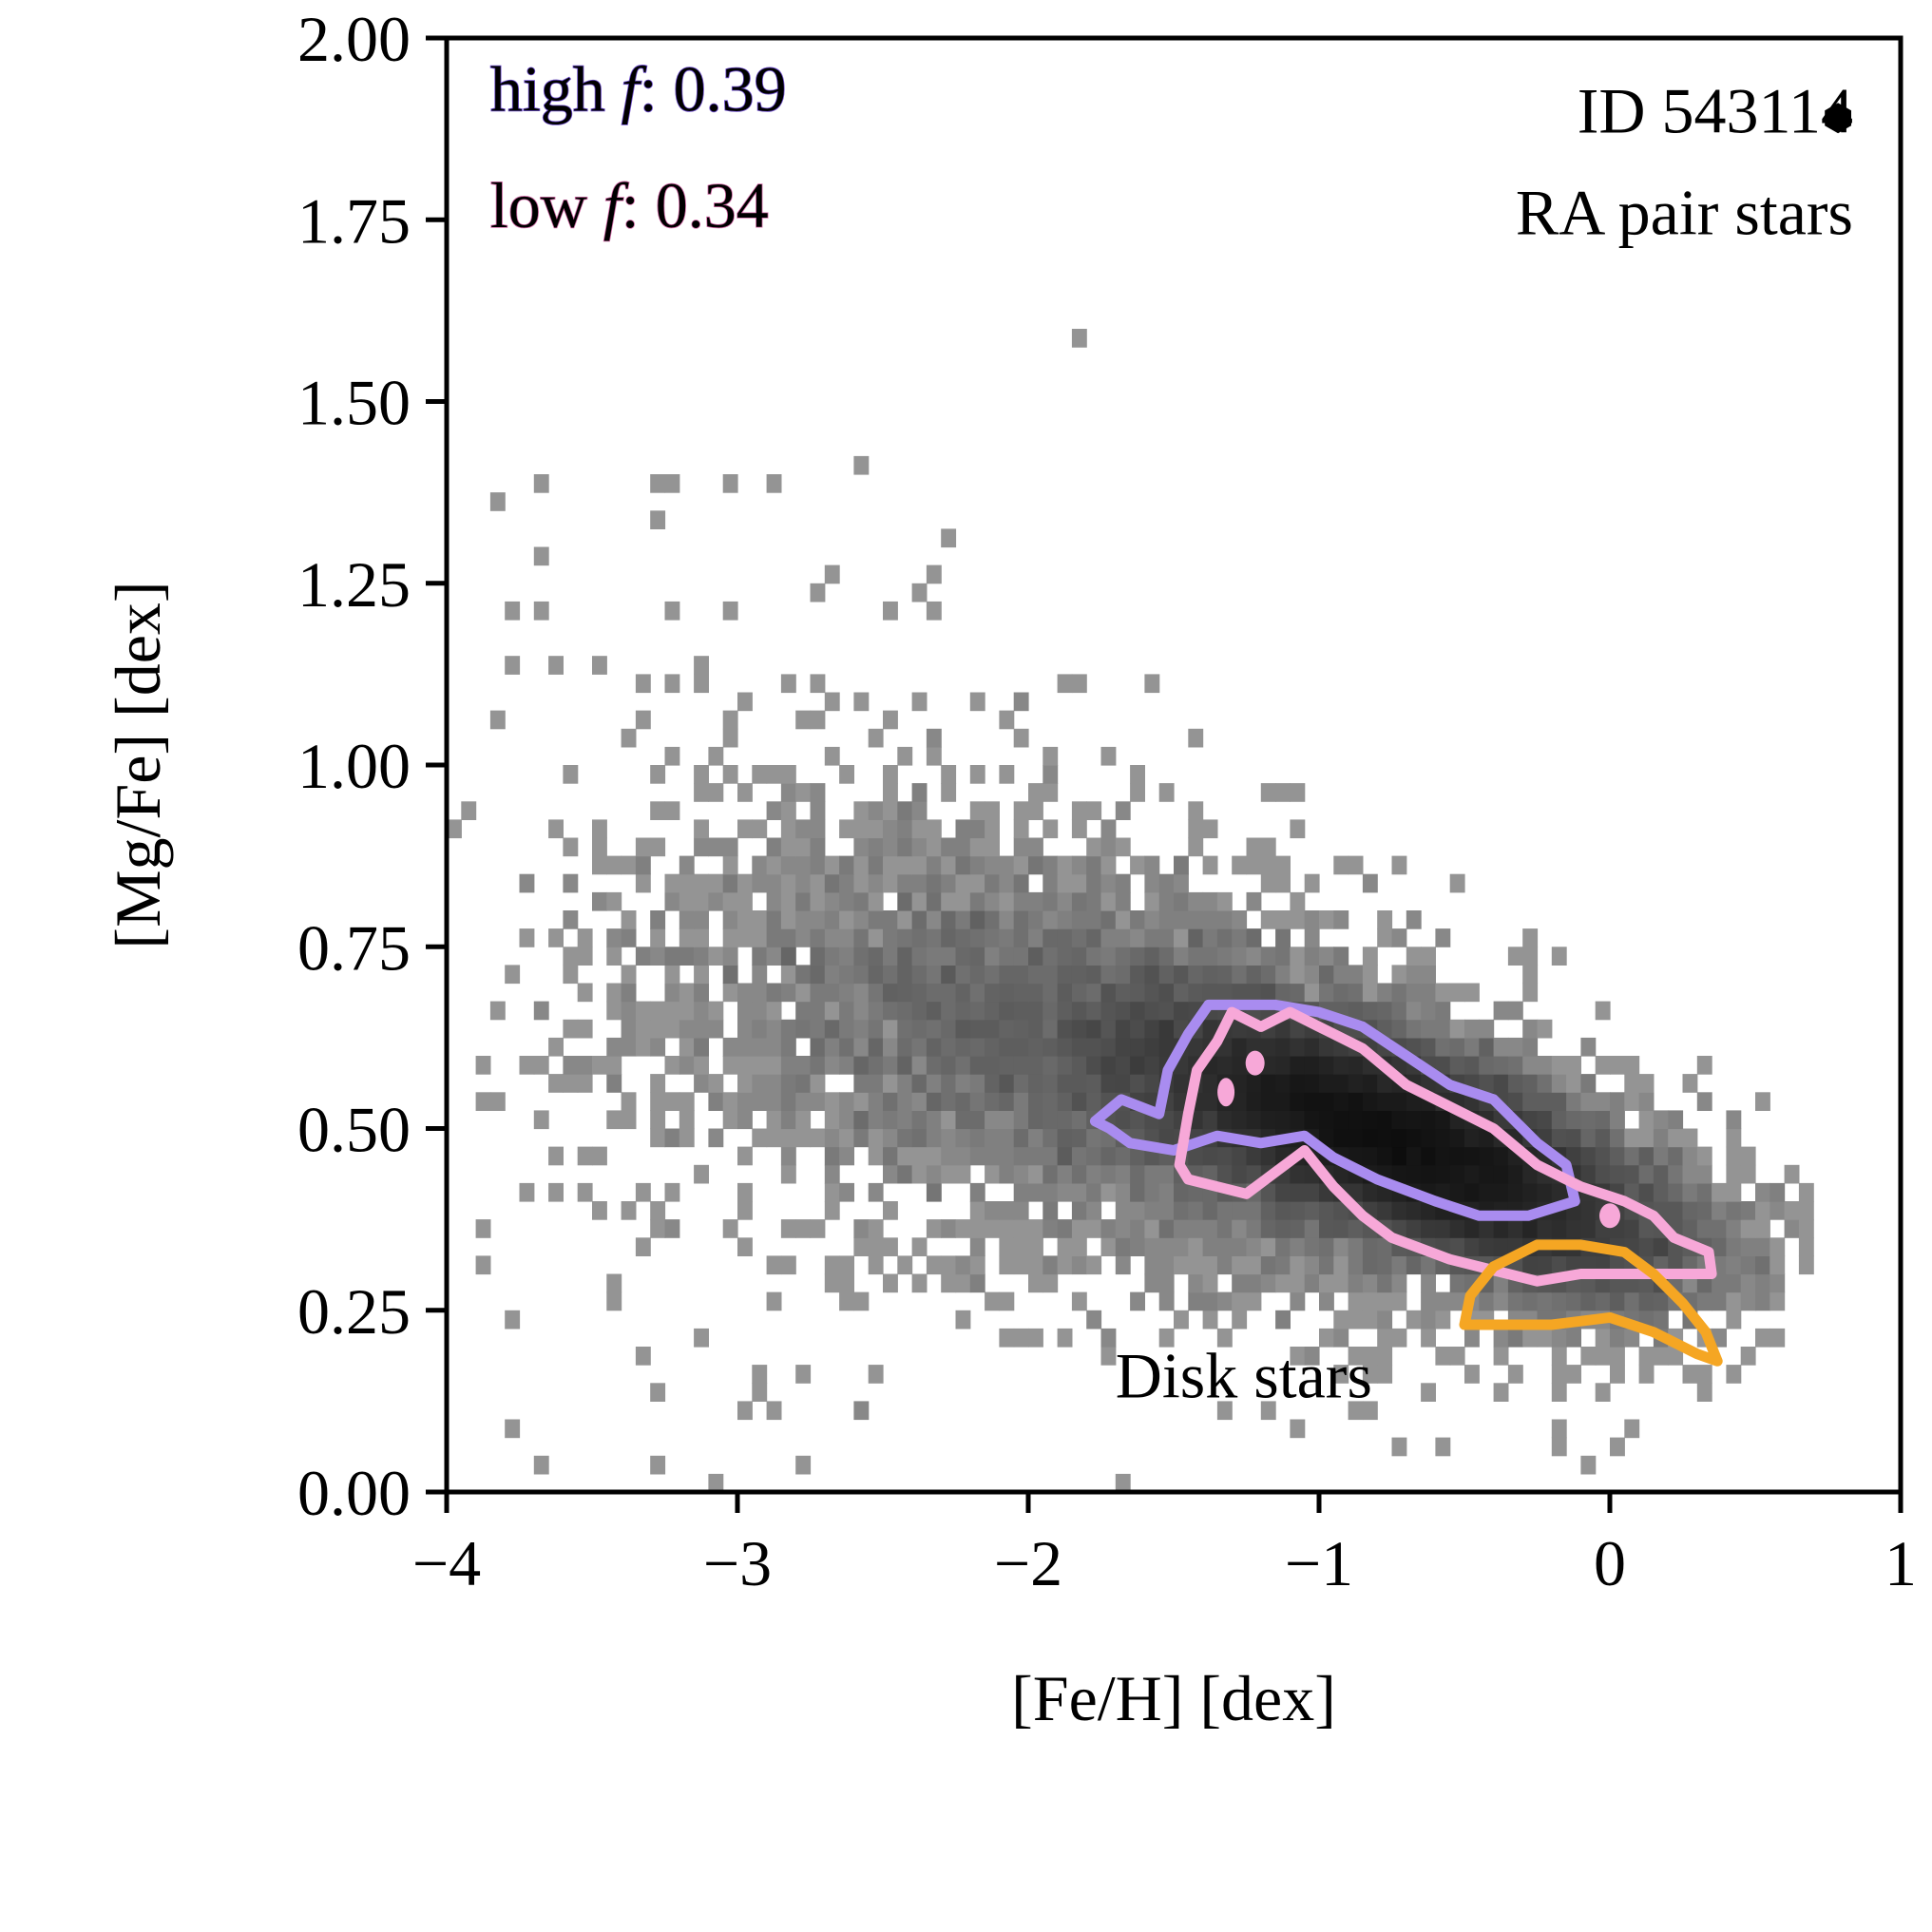  I want to click on y-tick-label: 1.50, so click(354, 403).